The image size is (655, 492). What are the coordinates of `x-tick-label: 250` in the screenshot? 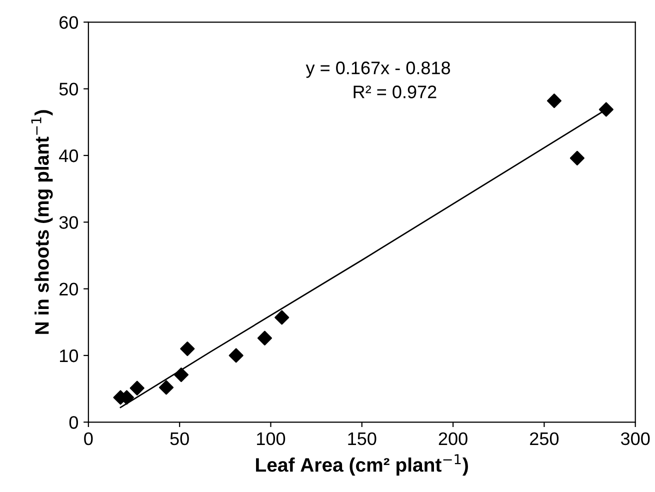 It's located at (544, 439).